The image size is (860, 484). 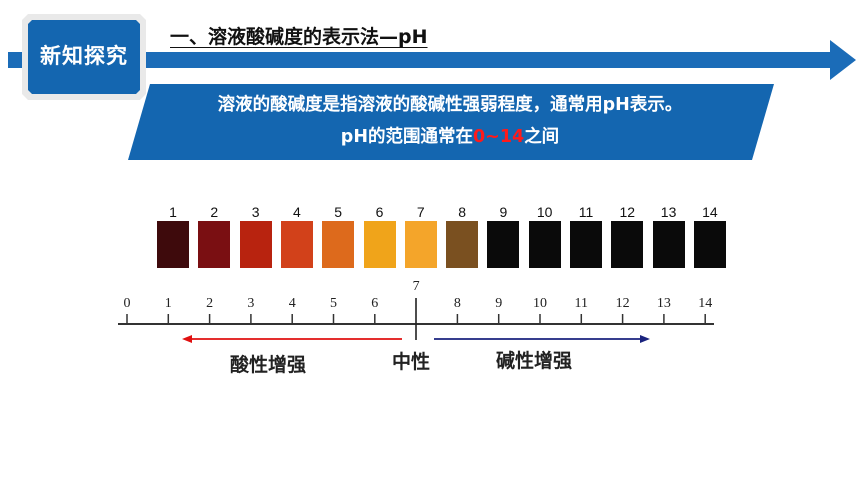 What do you see at coordinates (411, 362) in the screenshot?
I see `neutral-label: 中性` at bounding box center [411, 362].